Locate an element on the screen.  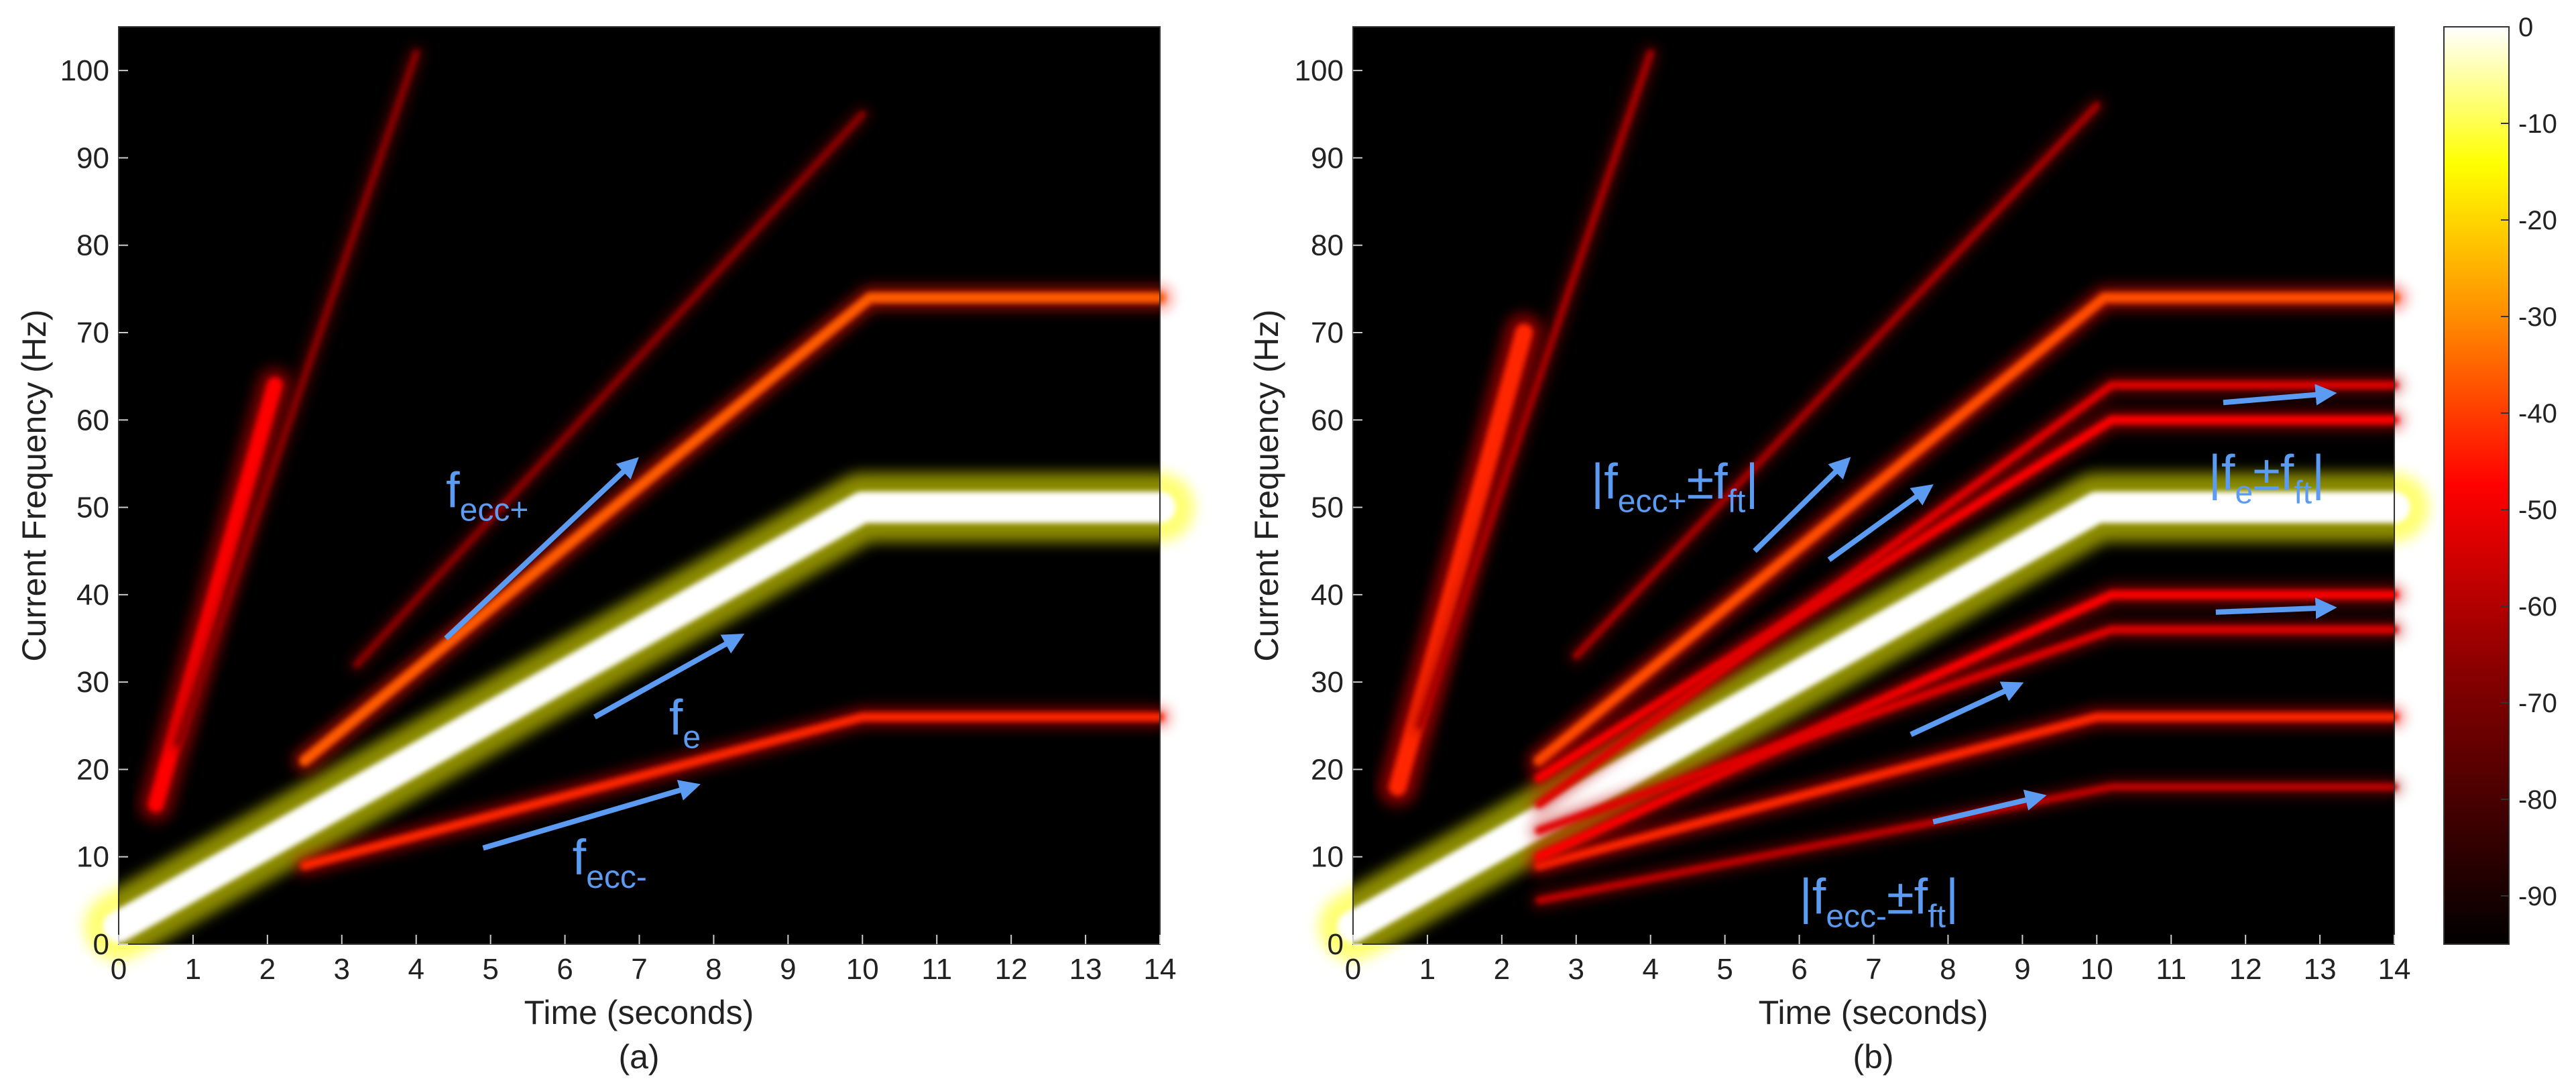
y-tick-label-a-50: 50 is located at coordinates (92, 508).